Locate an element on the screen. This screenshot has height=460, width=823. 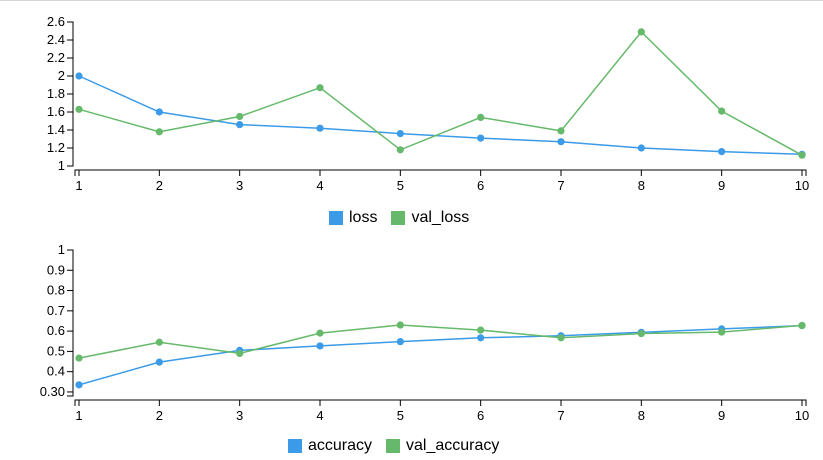
legend-label-val-accuracy: val_accuracy is located at coordinates (453, 445).